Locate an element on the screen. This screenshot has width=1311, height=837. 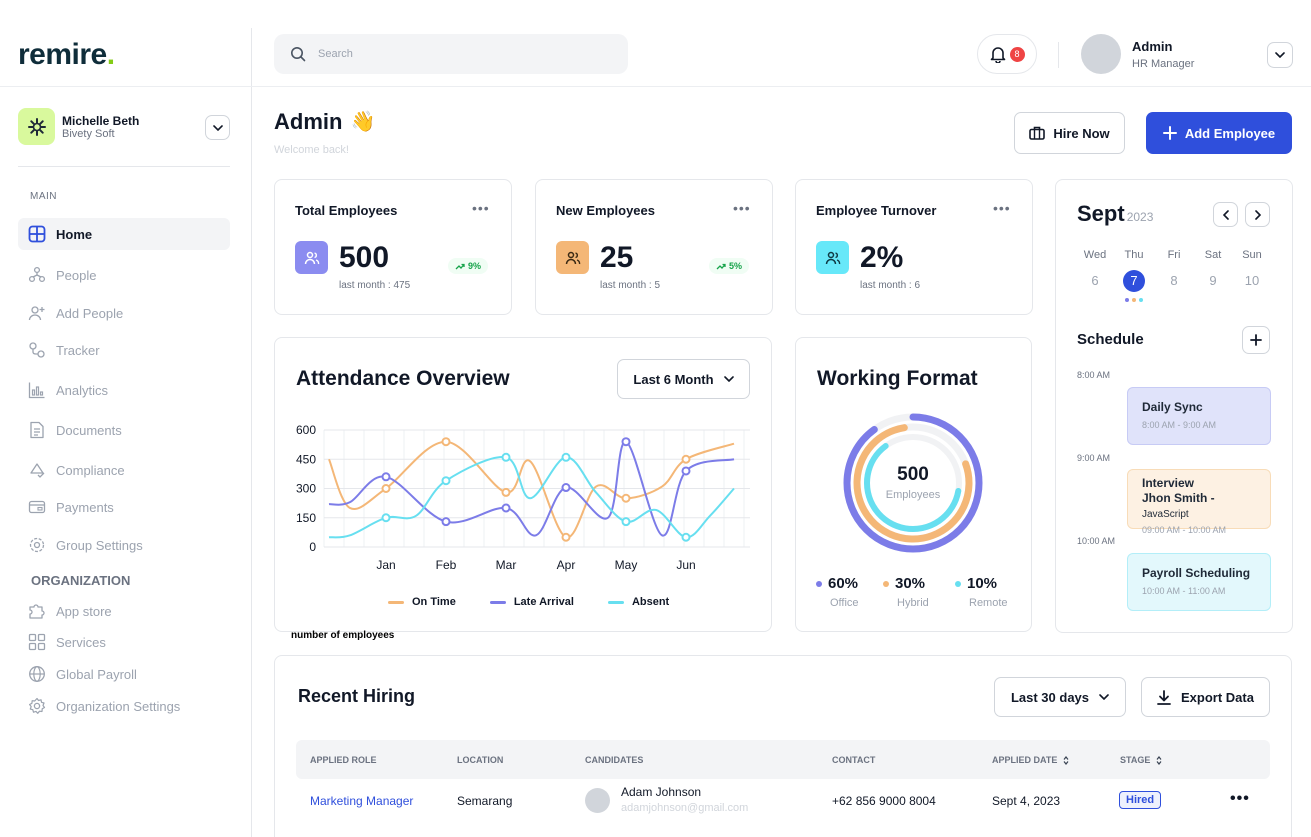
user-role: HR Manager is located at coordinates (1163, 64).